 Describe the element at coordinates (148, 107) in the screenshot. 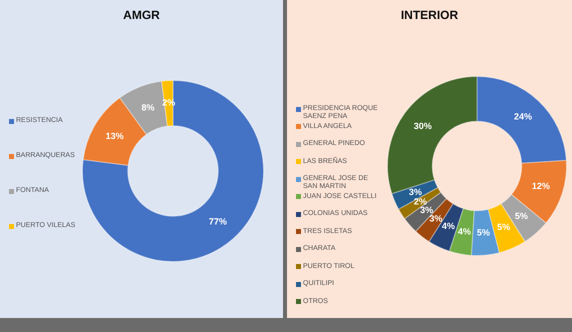

I see `data-label: 8%` at that location.